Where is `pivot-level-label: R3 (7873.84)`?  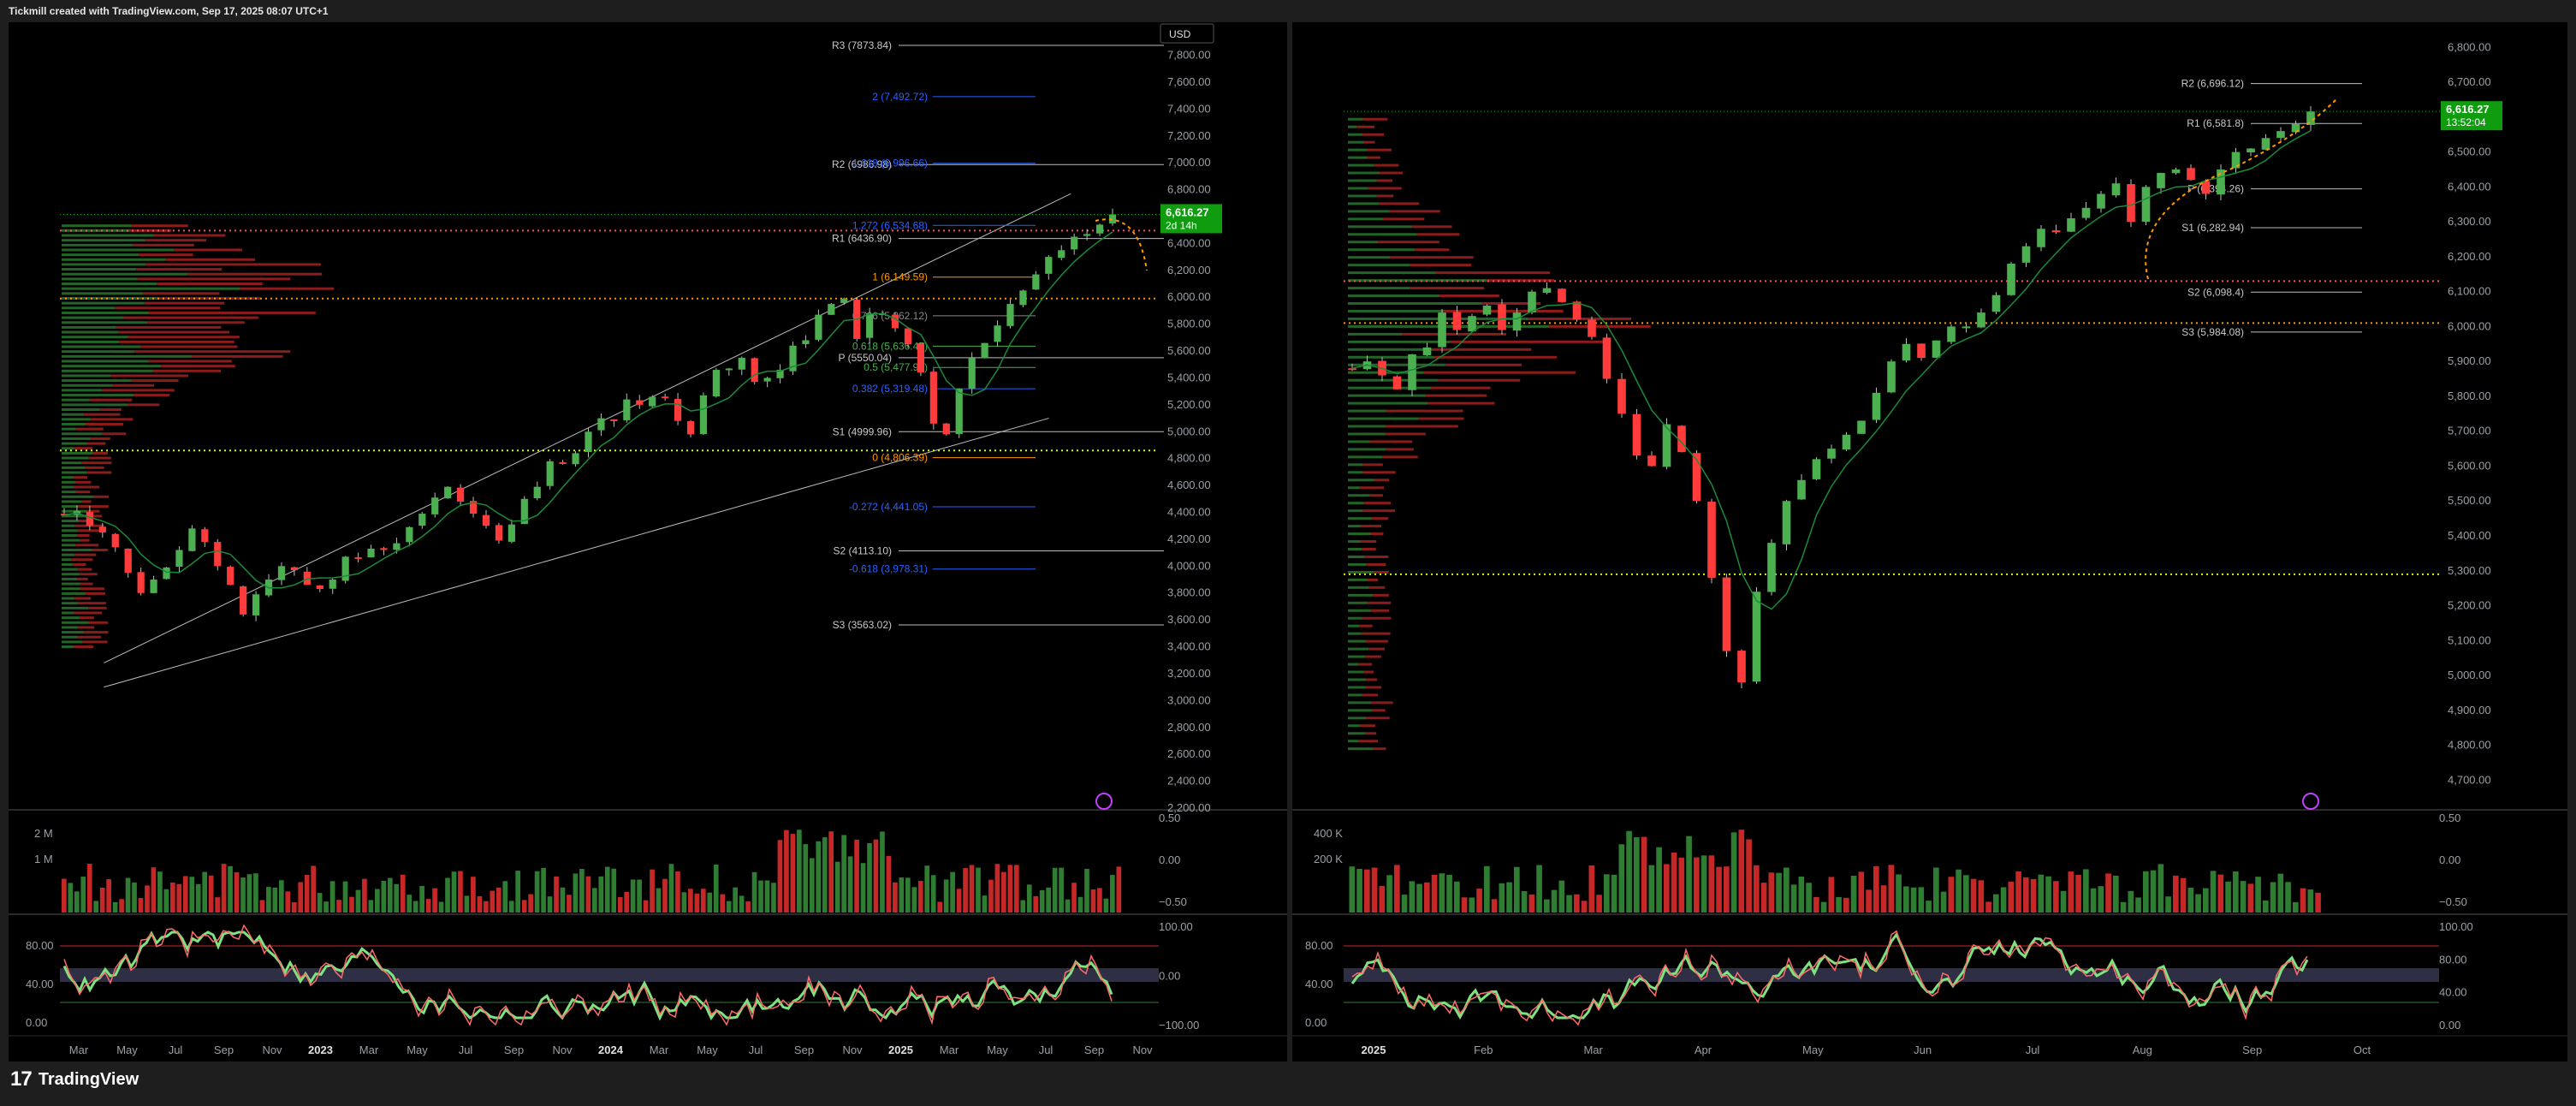 pivot-level-label: R3 (7873.84) is located at coordinates (862, 45).